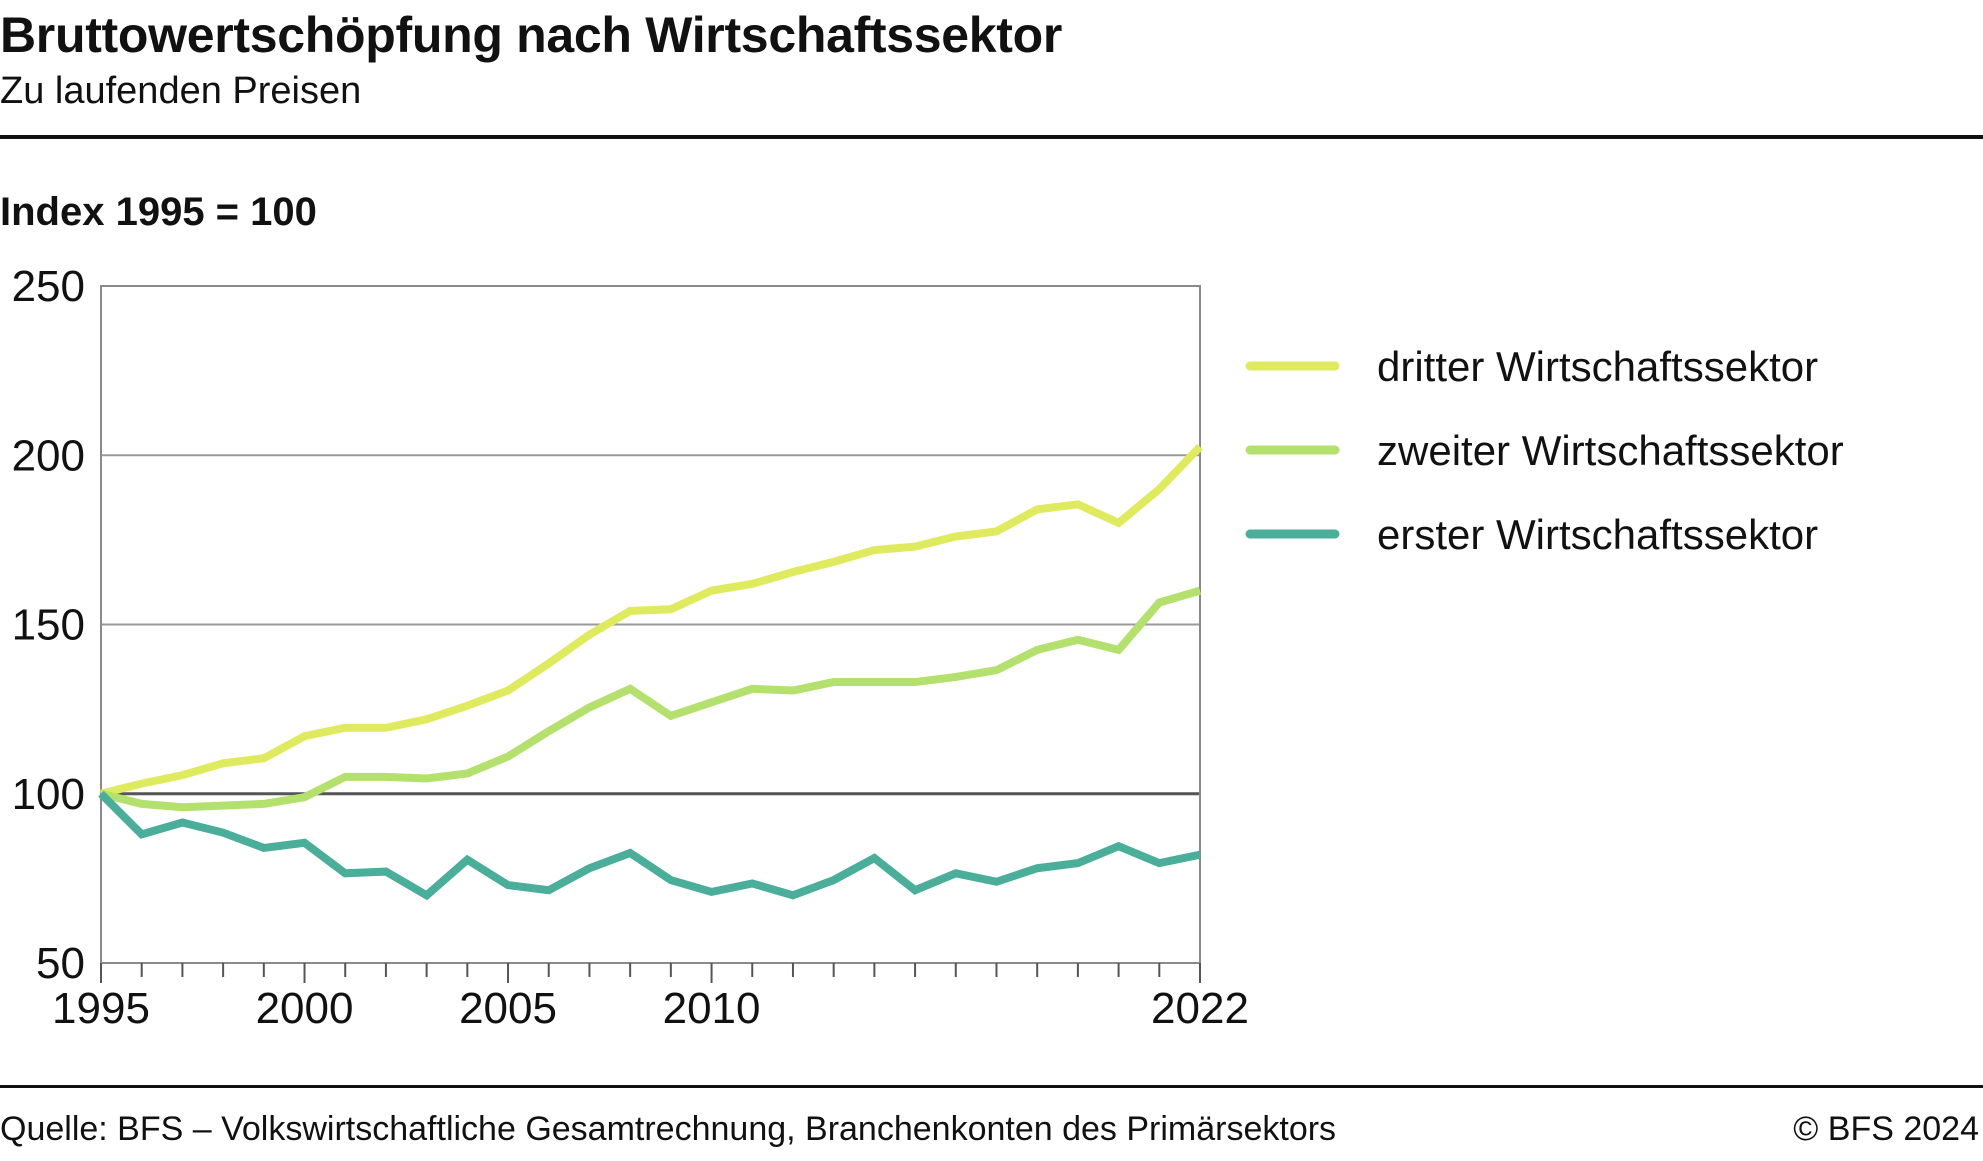 The height and width of the screenshot is (1161, 1983). Describe the element at coordinates (712, 1008) in the screenshot. I see `x-tick-label-2010: 2010` at that location.